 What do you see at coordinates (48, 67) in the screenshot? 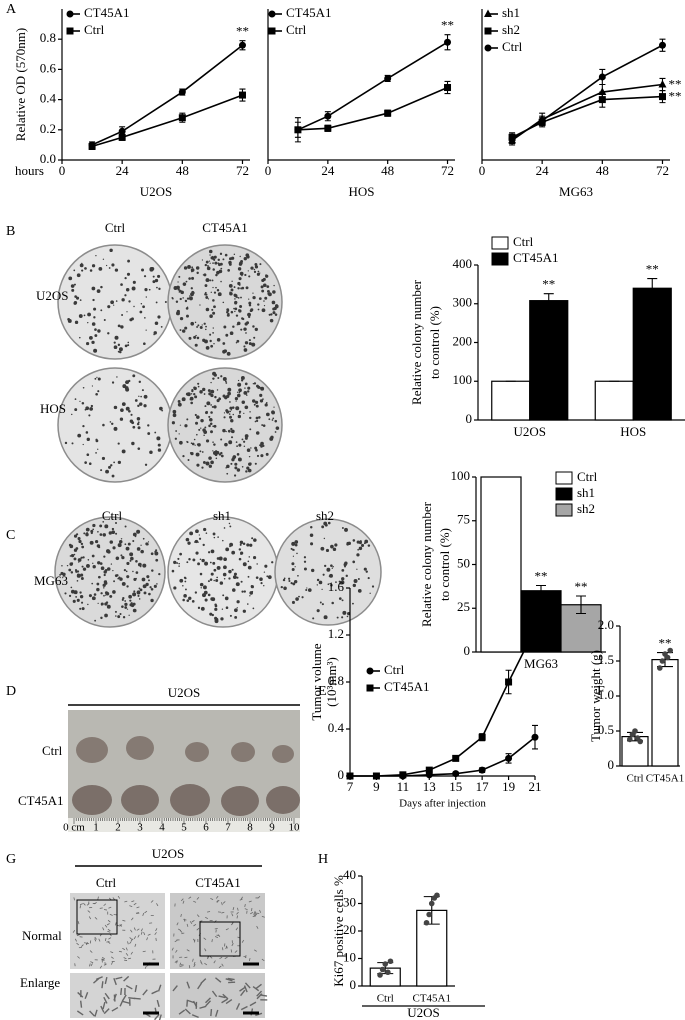
I see `y-tick-label: 0.6` at bounding box center [48, 67].